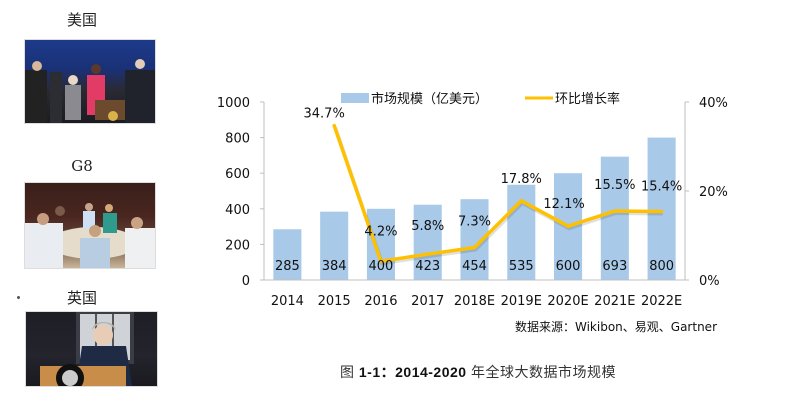 Image resolution: width=797 pixels, height=413 pixels. I want to click on right-axis-tick-label: 20%, so click(713, 192).